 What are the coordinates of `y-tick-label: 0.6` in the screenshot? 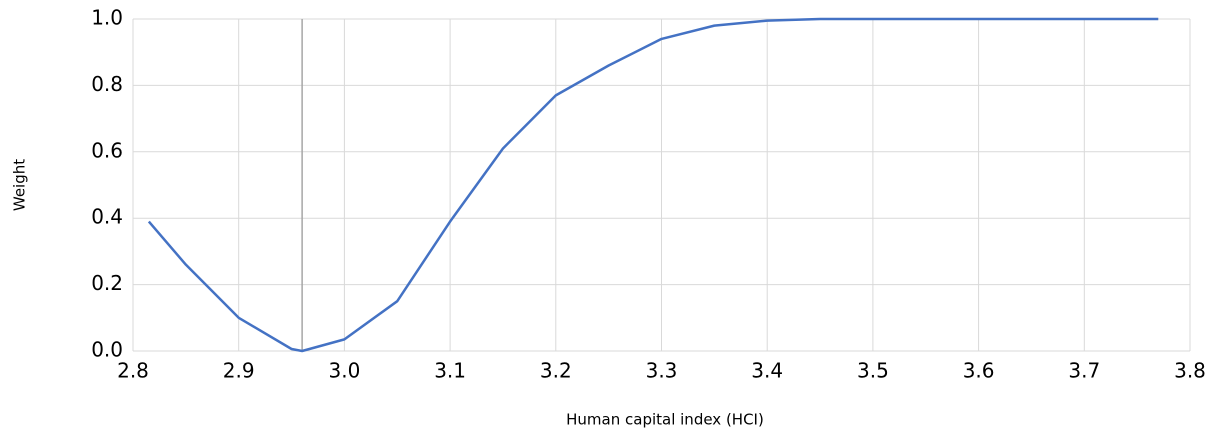 It's located at (107, 150).